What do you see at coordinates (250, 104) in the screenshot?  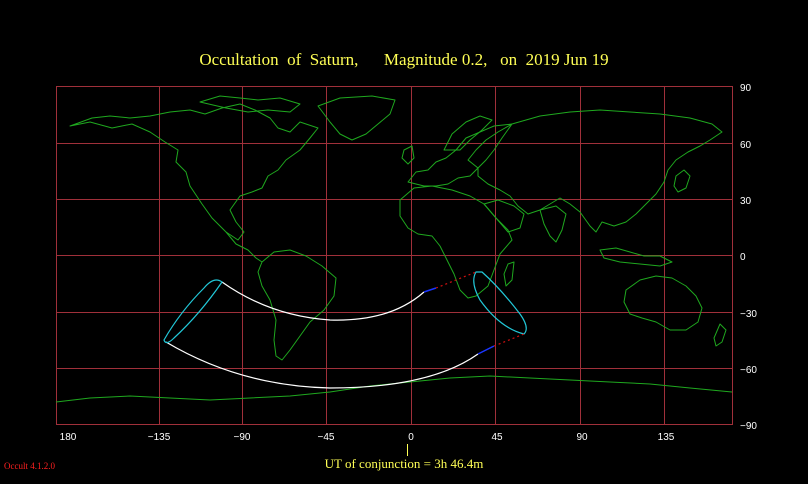 I see `coast-arctic-islands` at bounding box center [250, 104].